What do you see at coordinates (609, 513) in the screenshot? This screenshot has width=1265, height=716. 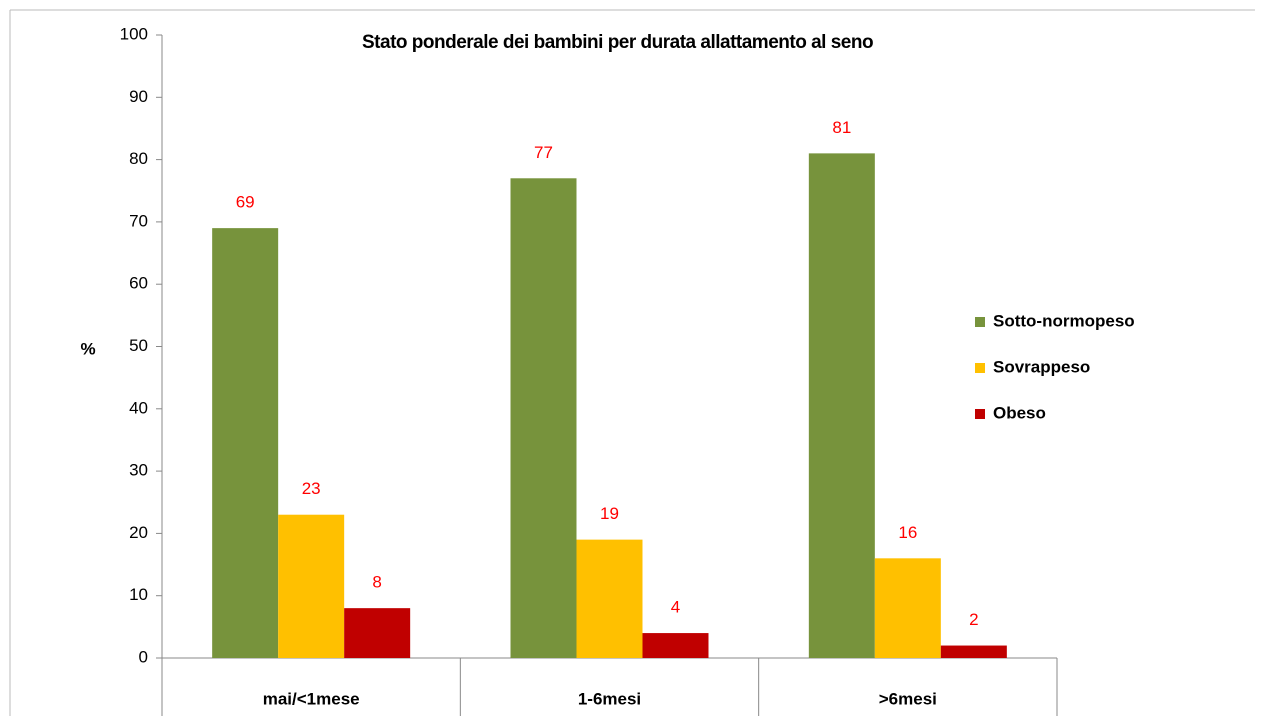 I see `value-label: 19` at bounding box center [609, 513].